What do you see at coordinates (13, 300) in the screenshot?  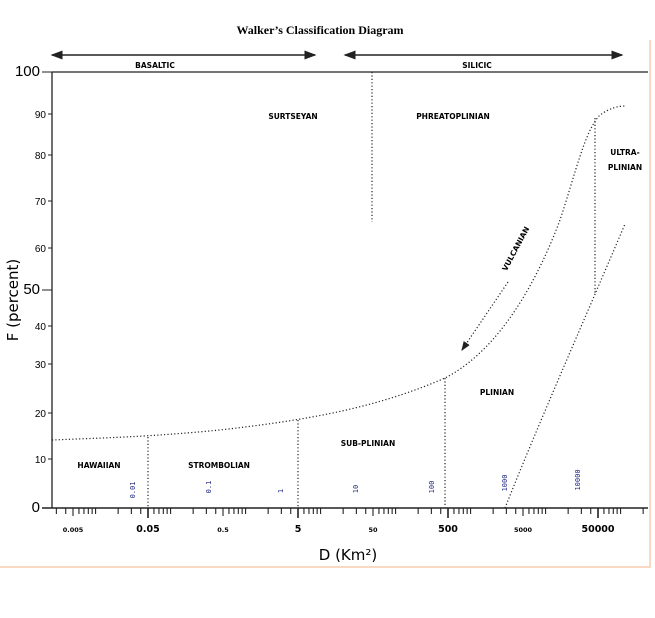 I see `y-axis-label: F (percent)` at bounding box center [13, 300].